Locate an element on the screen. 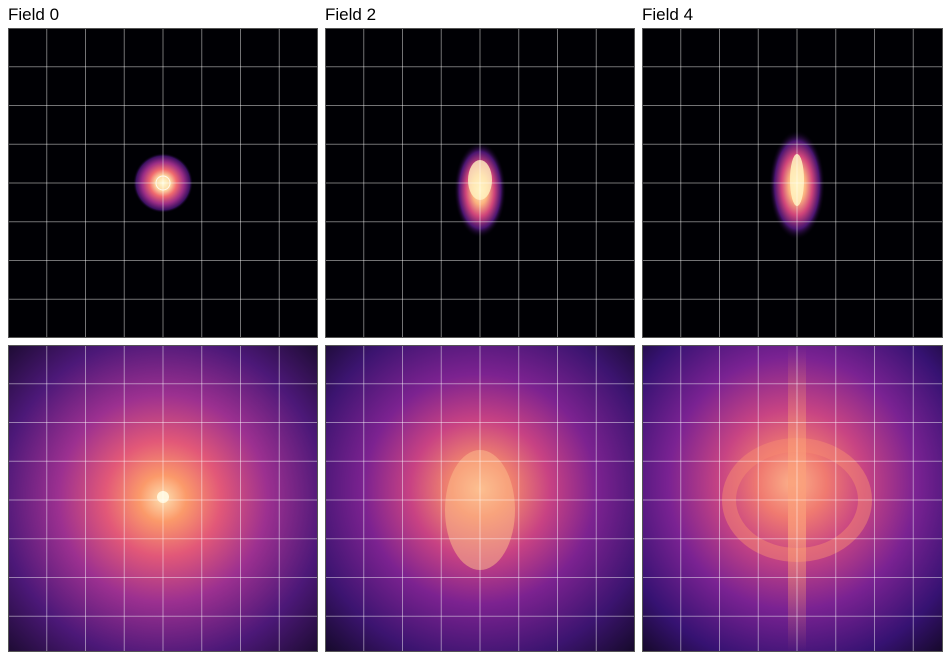 The height and width of the screenshot is (652, 943). panel-title: Field 4 is located at coordinates (667, 14).